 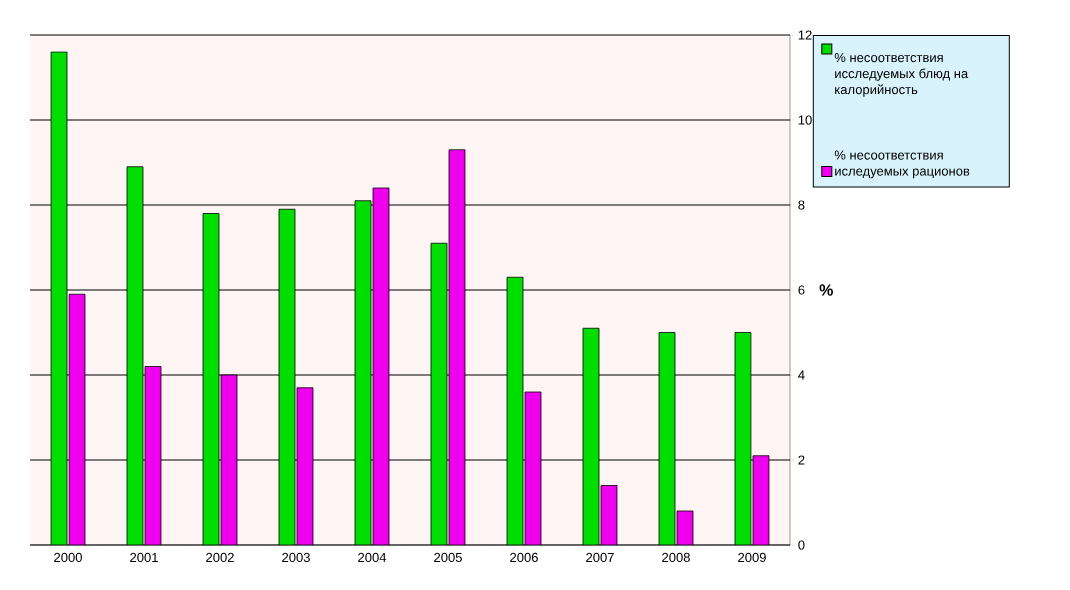 I want to click on x-tick-label: 2000, so click(x=68, y=557).